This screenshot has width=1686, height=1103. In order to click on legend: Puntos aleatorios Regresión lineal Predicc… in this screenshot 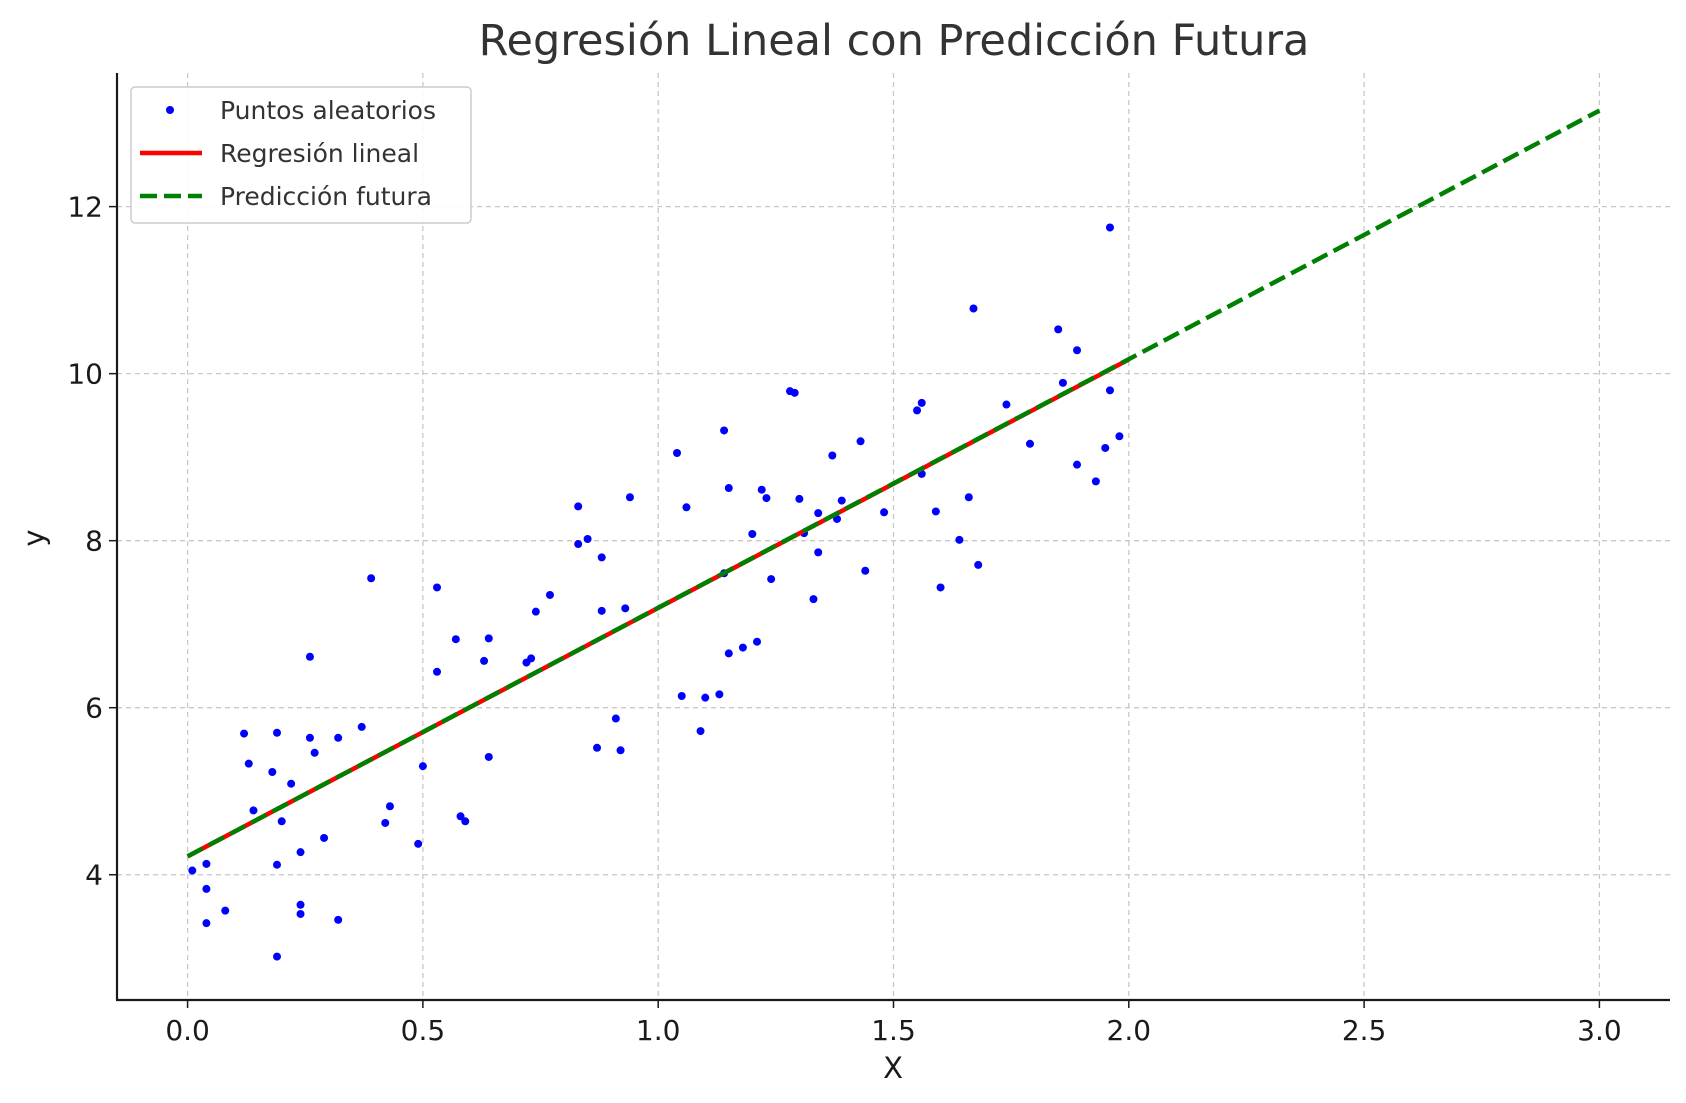, I will do `click(301, 155)`.